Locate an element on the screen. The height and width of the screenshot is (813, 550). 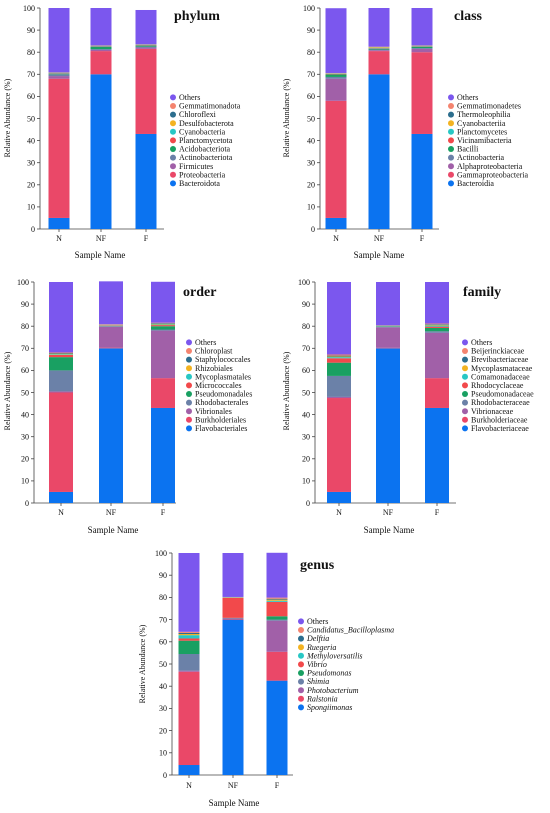
bar-segment-N-rhizobiales is located at coordinates (61, 354).